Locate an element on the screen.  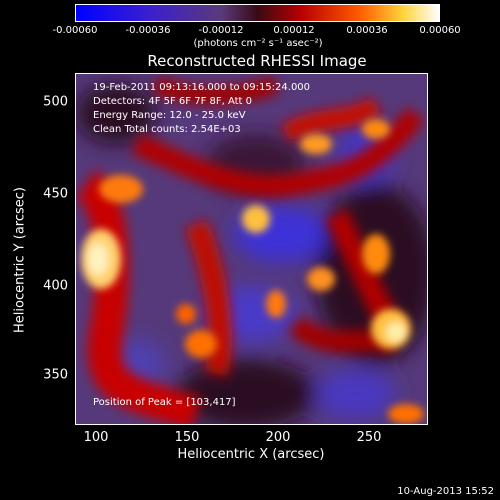
annotation-energy-range: Energy Range: 12.0 - 25.0 keV is located at coordinates (169, 115).